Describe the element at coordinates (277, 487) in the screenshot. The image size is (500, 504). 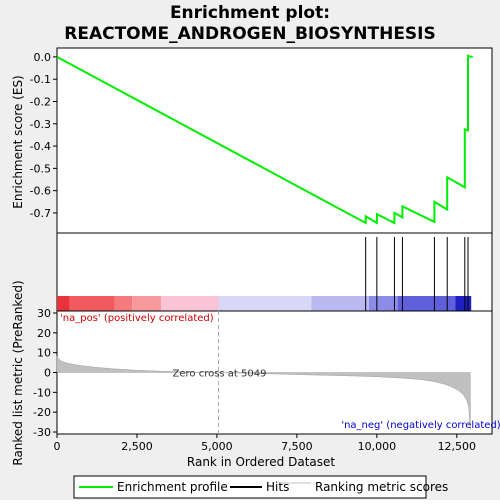
I see `legend-label-hits: Hits` at that location.